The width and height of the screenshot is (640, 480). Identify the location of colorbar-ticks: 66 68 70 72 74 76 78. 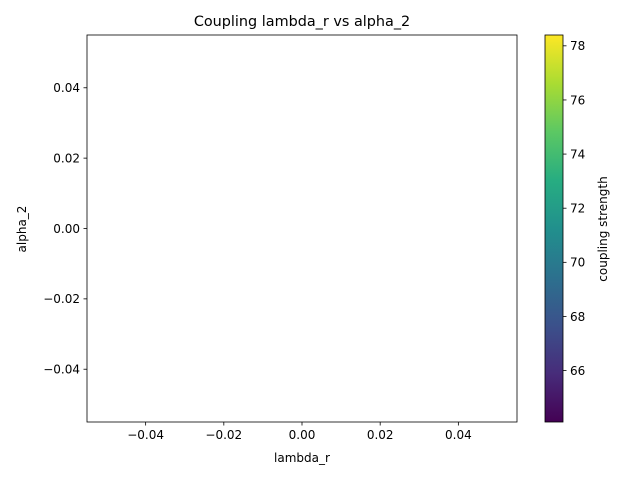
(574, 208).